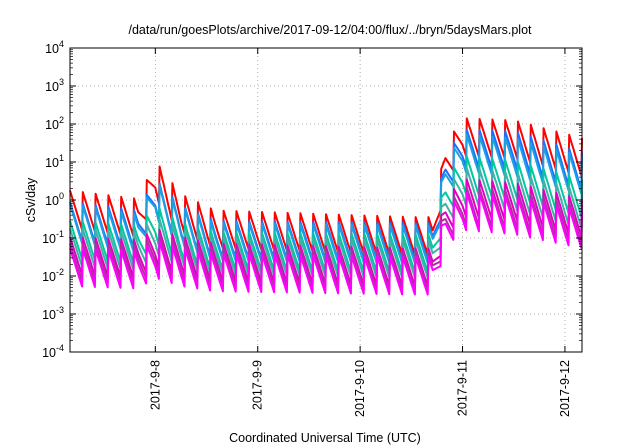 Image resolution: width=640 pixels, height=448 pixels. Describe the element at coordinates (60, 348) in the screenshot. I see `y-tick-label-exponent: -4` at that location.